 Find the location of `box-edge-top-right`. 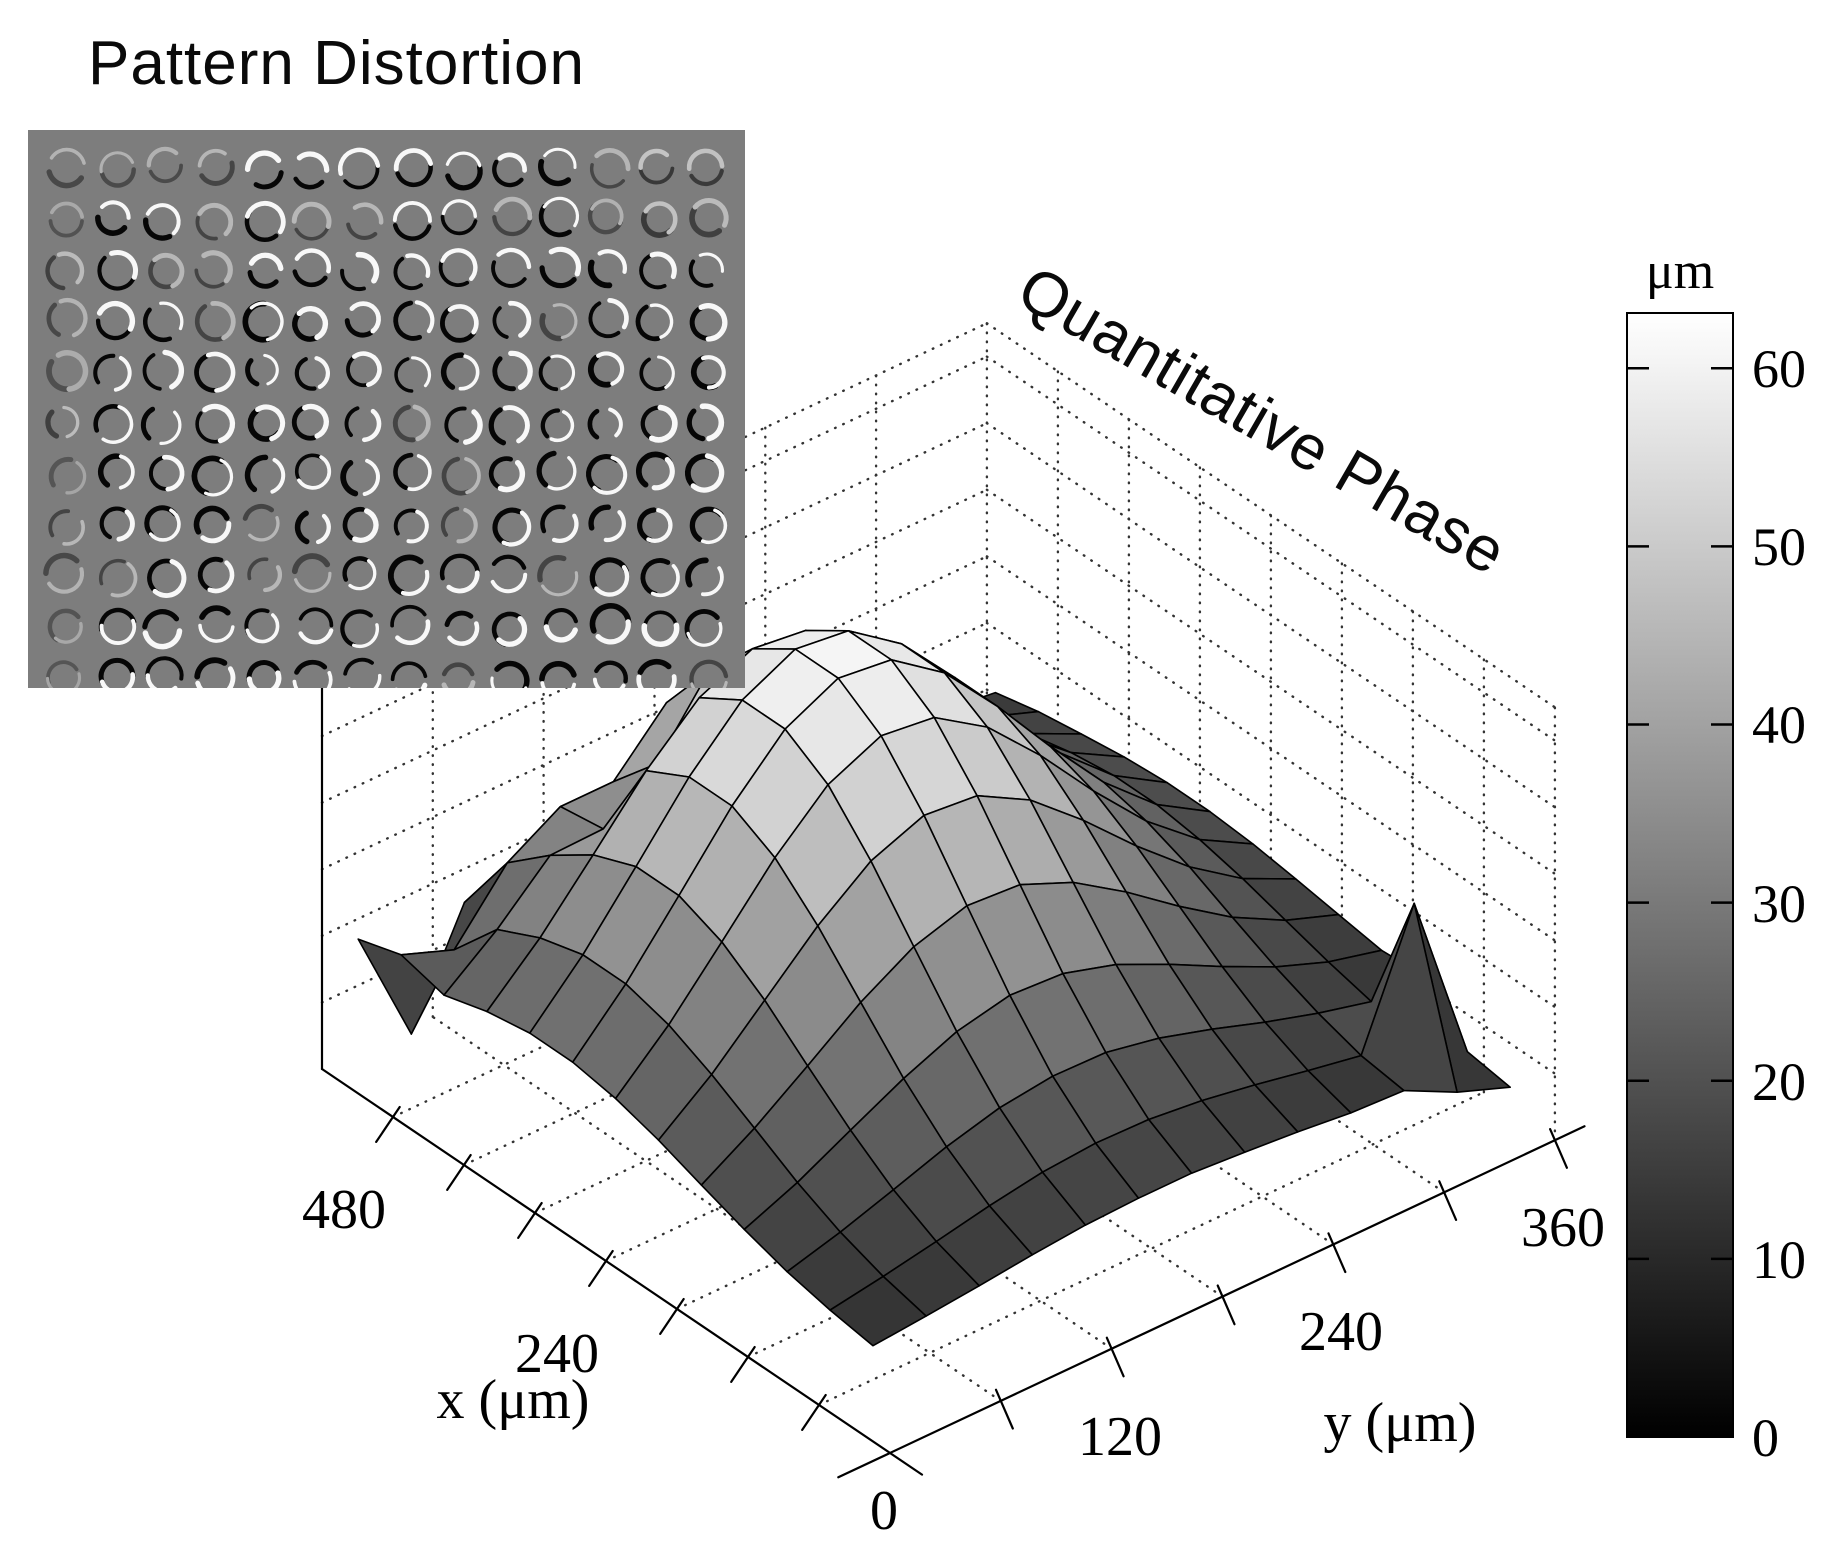

box-edge-top-right is located at coordinates (1271, 515).